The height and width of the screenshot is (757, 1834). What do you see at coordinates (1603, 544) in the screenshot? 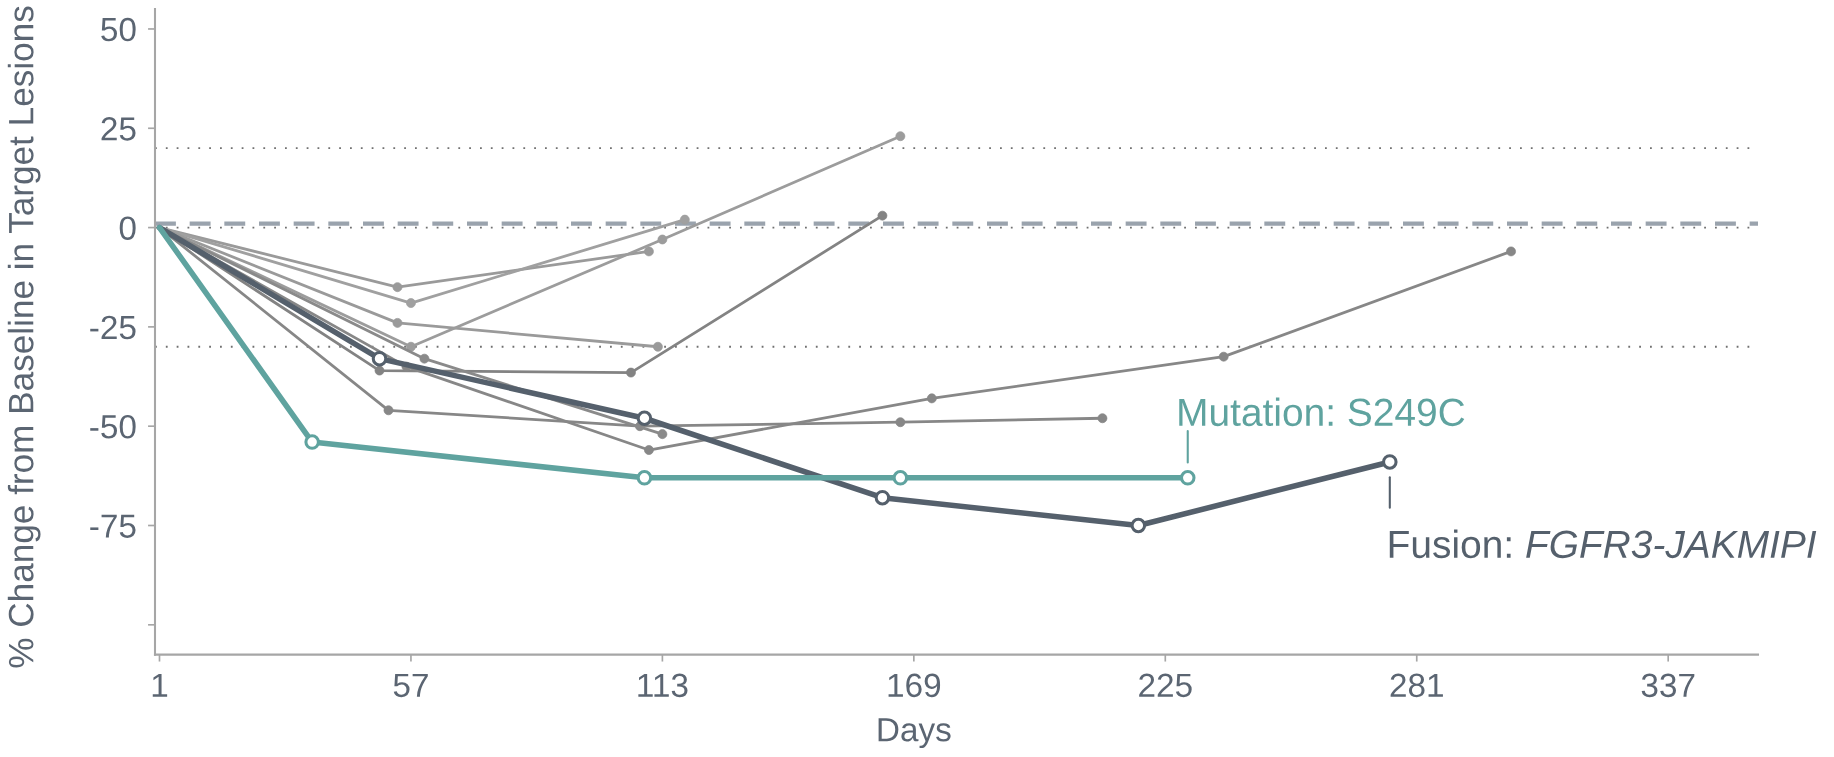
I see `legend-label: Fusion: FGFR3-JAKMIPI` at bounding box center [1603, 544].